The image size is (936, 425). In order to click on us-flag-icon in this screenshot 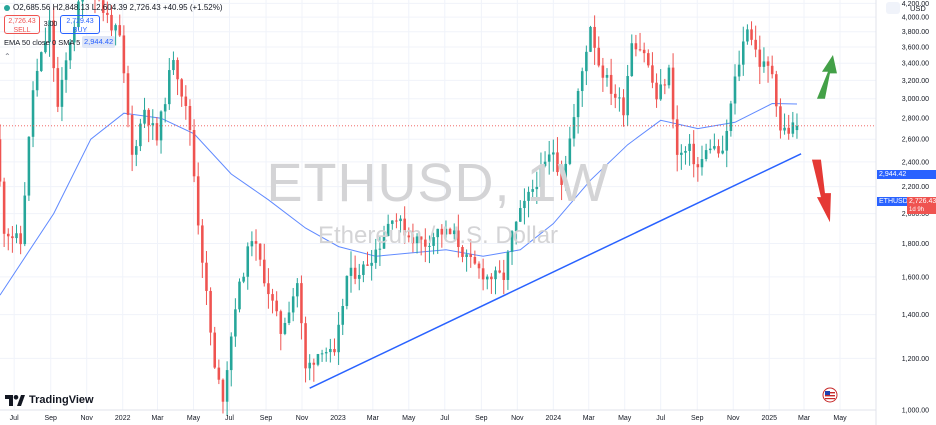, I will do `click(830, 395)`.